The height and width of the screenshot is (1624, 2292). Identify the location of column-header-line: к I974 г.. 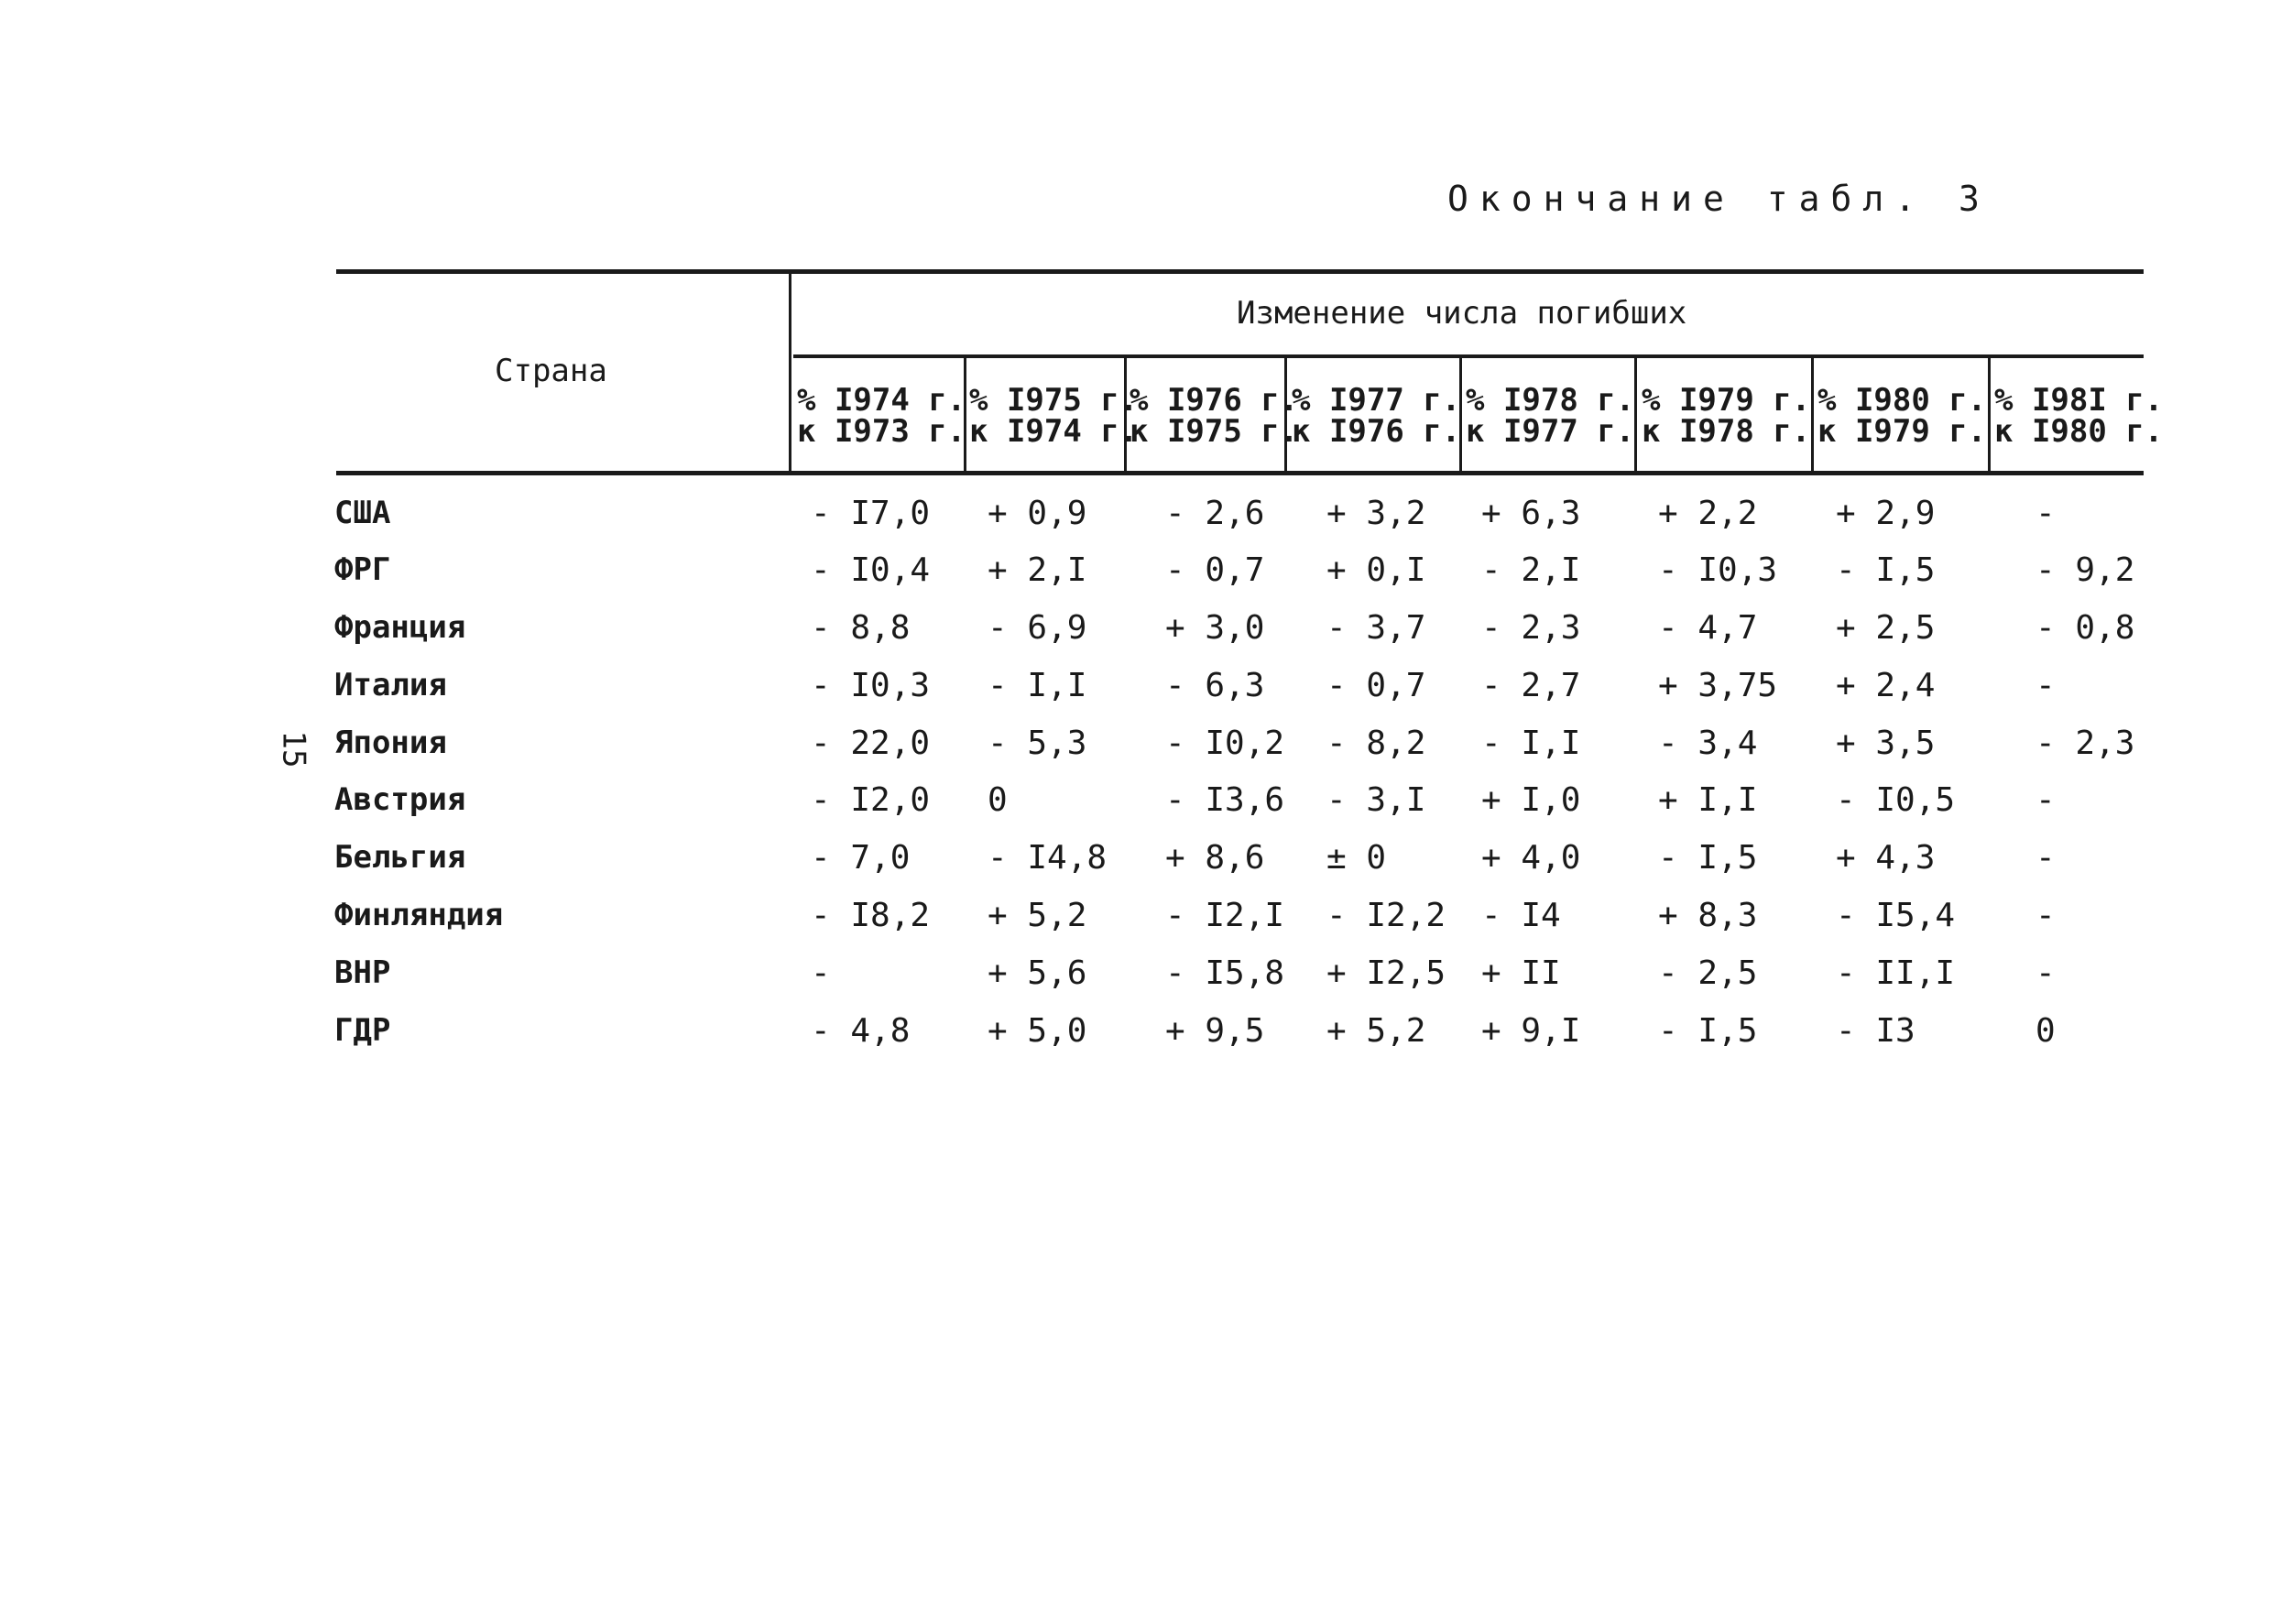
(1054, 431).